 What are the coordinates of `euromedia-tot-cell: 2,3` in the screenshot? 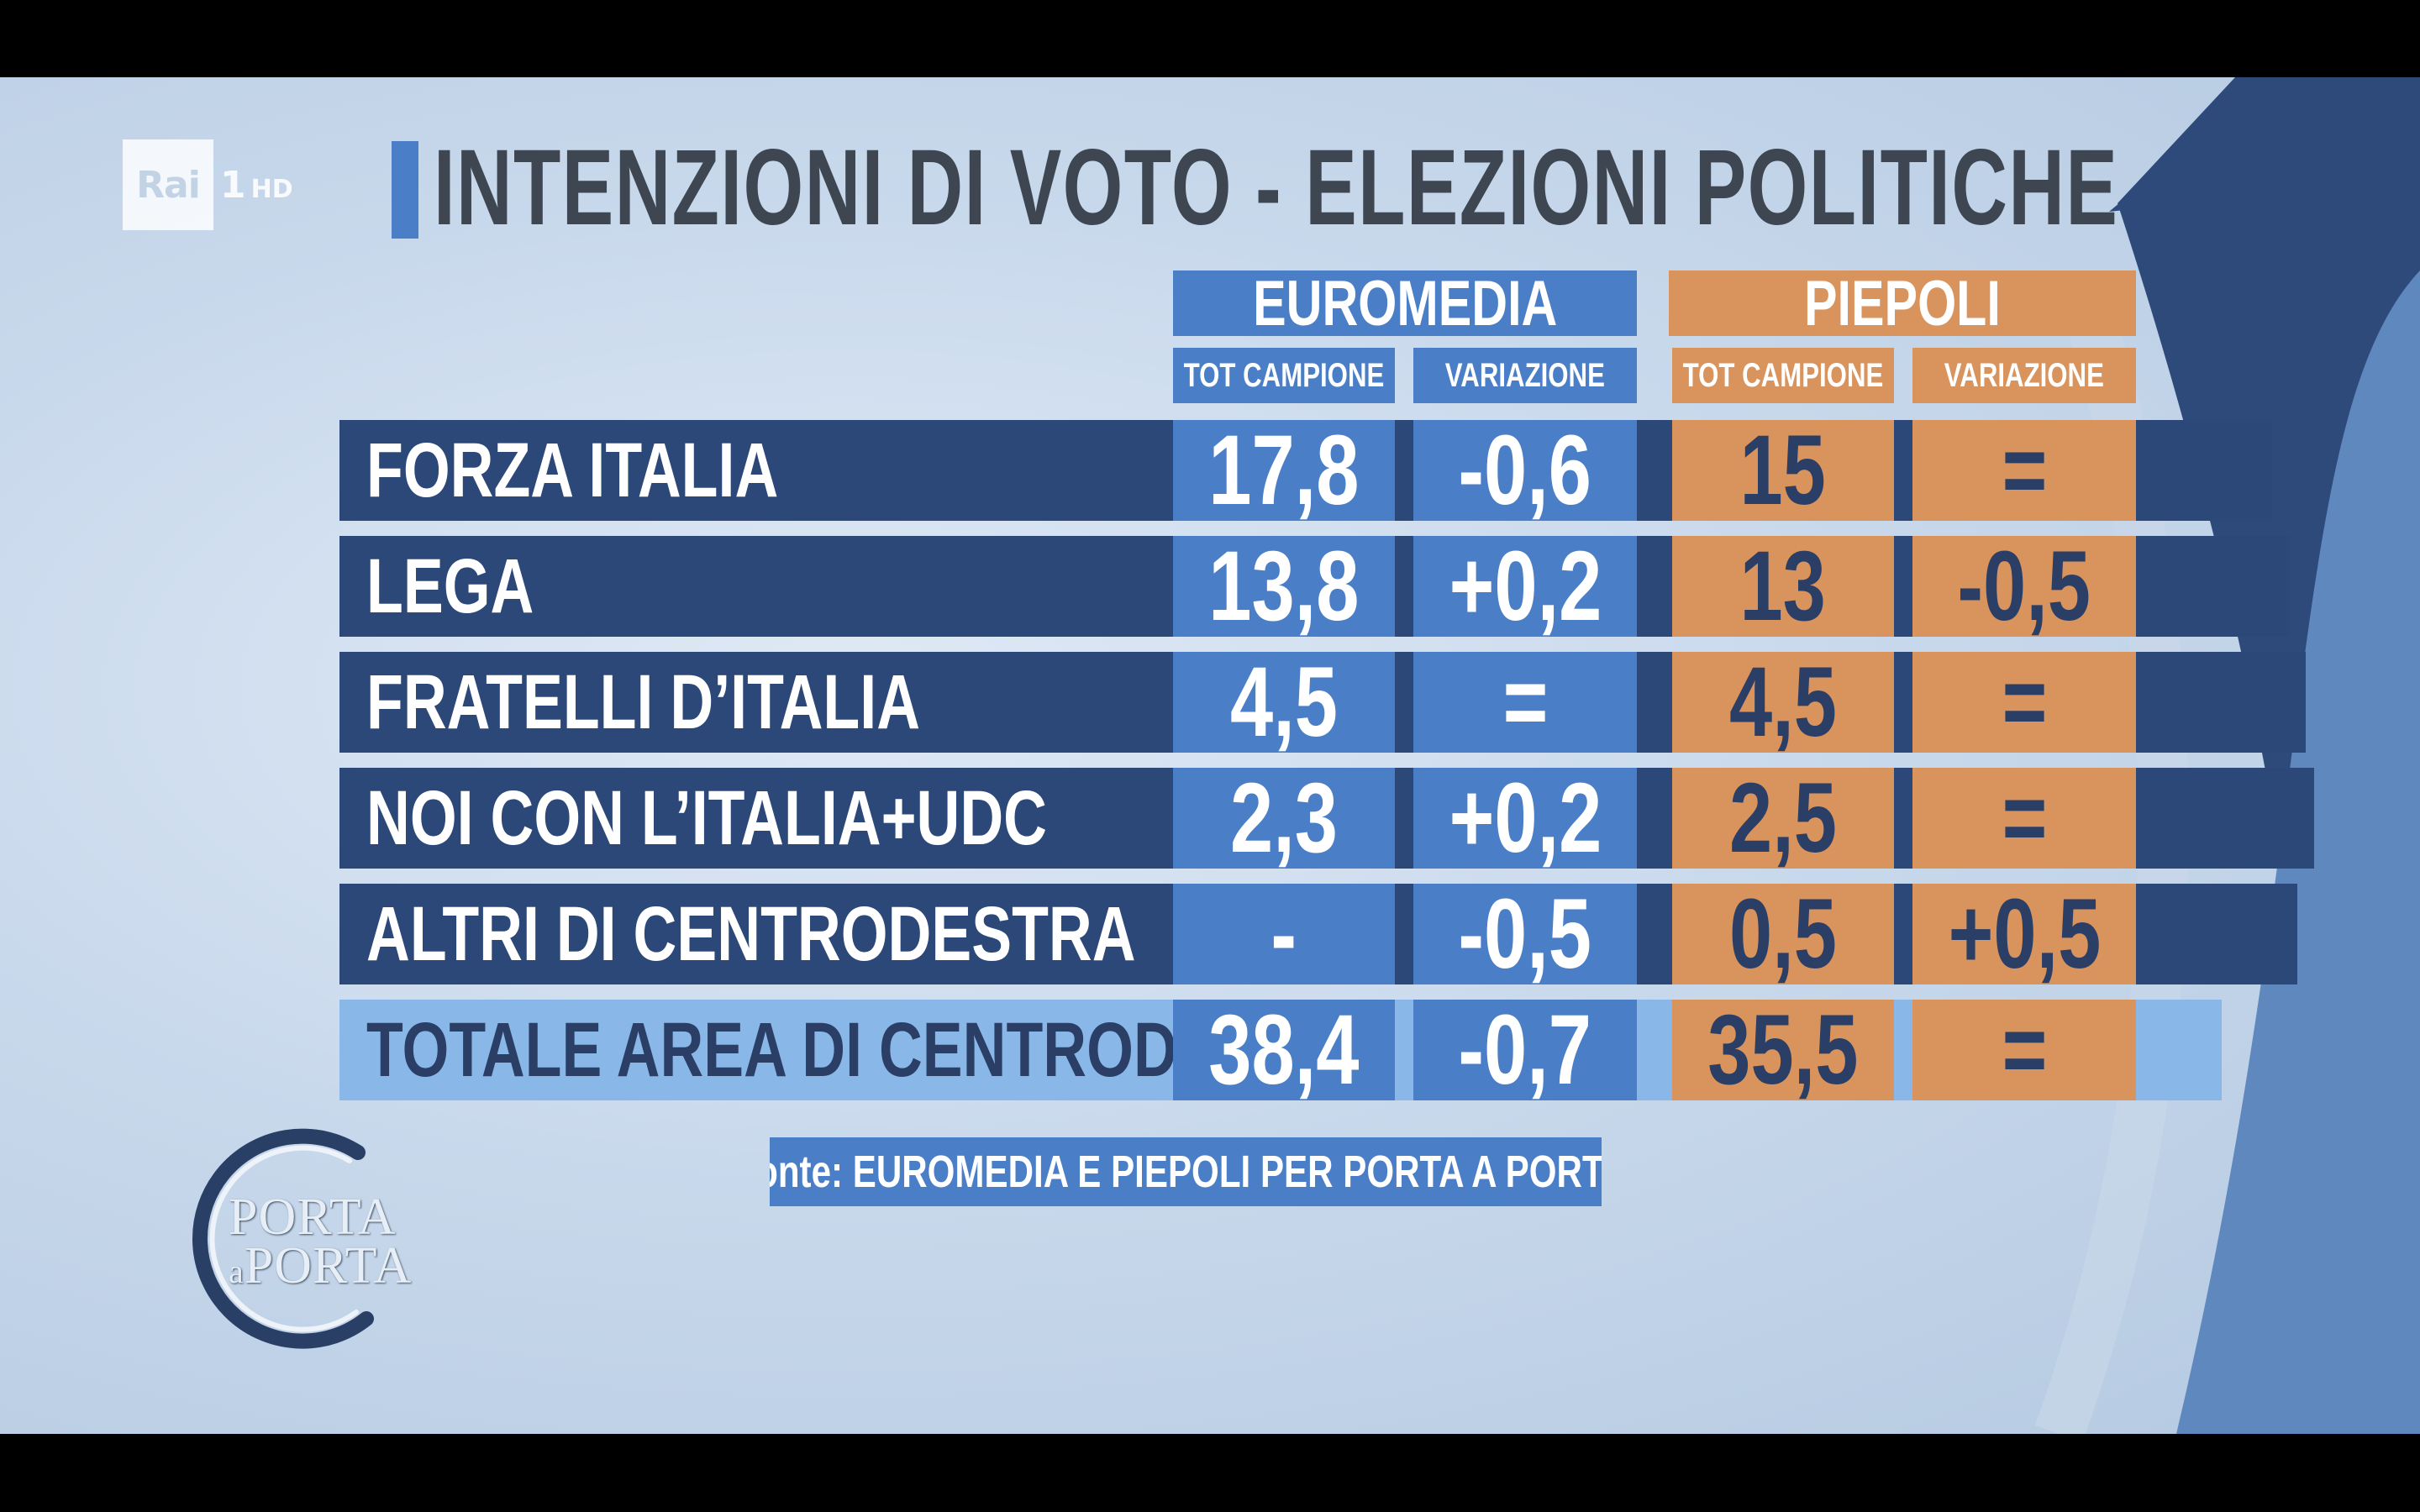 It's located at (1284, 818).